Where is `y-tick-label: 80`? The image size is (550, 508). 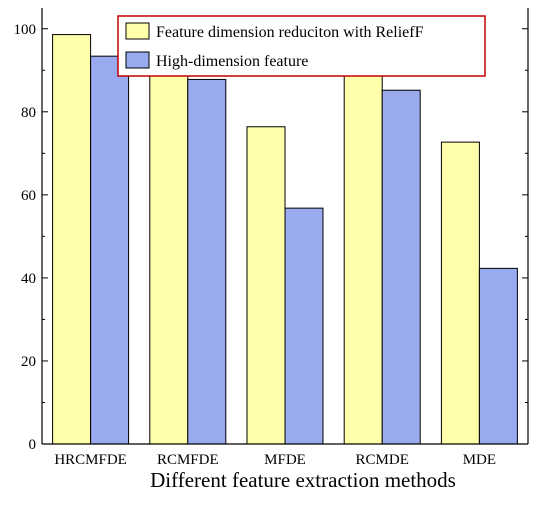 y-tick-label: 80 is located at coordinates (28, 113).